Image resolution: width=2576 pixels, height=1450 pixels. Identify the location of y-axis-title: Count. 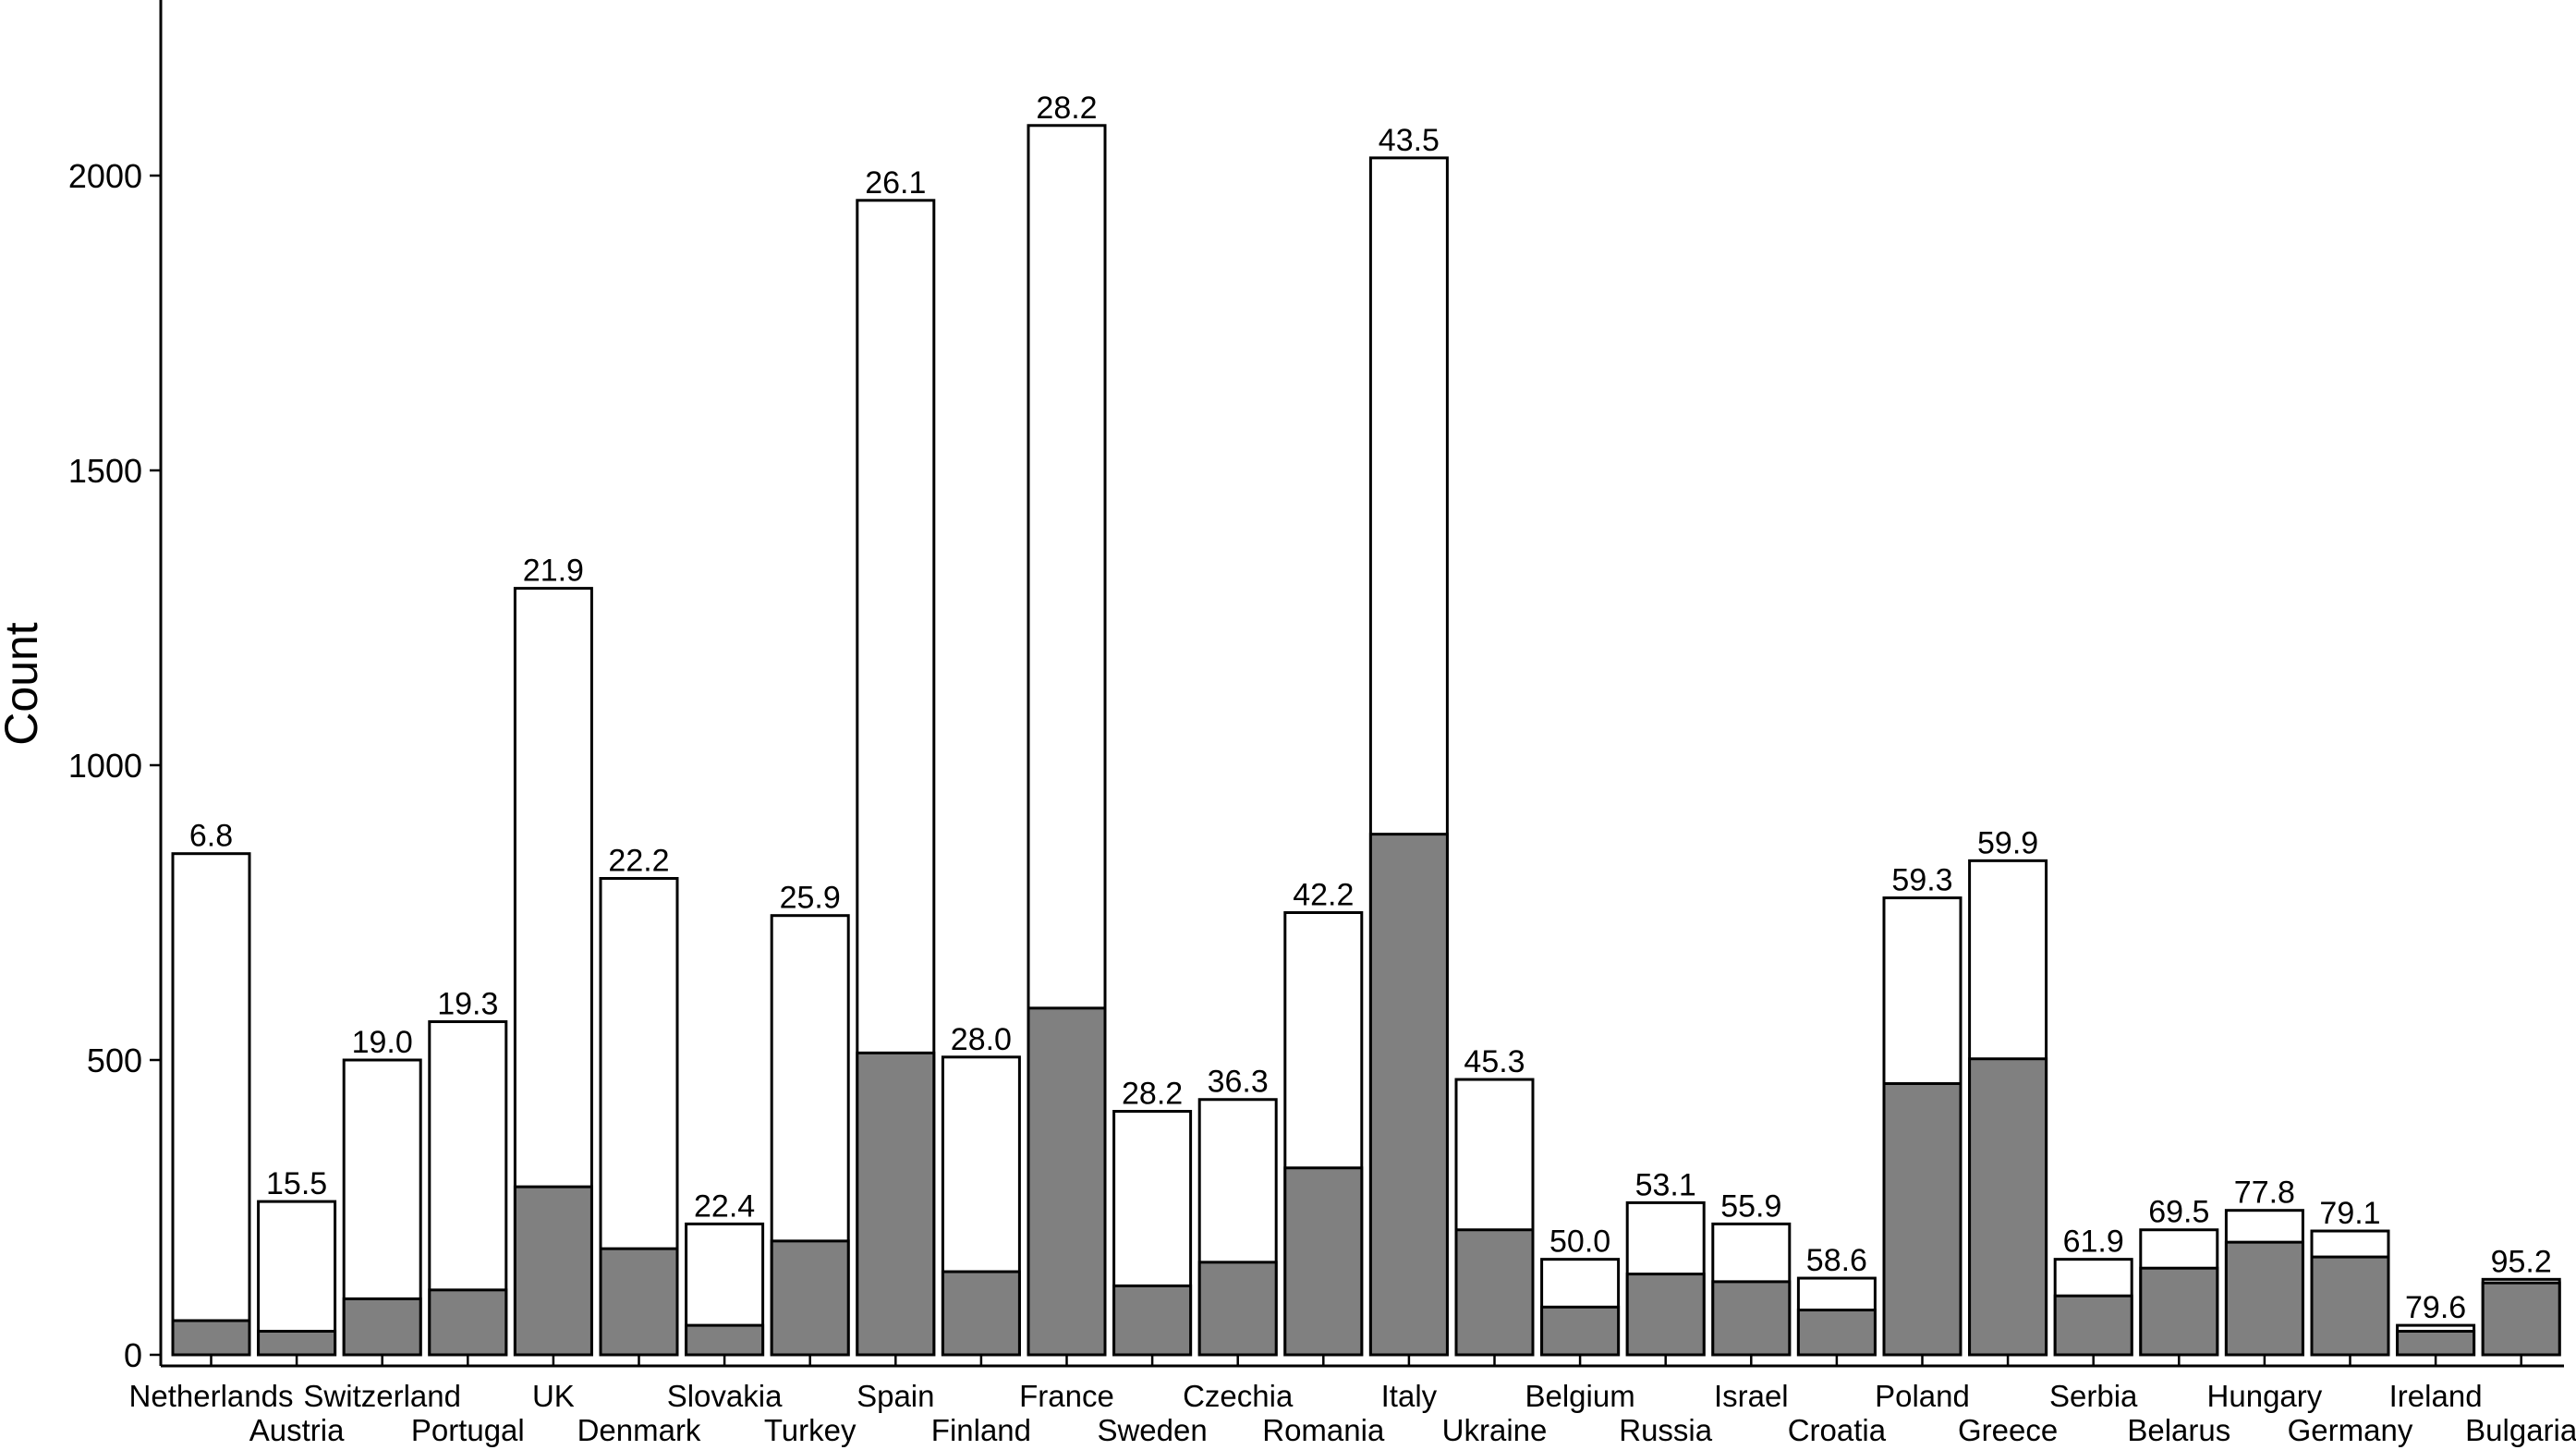
(23, 684).